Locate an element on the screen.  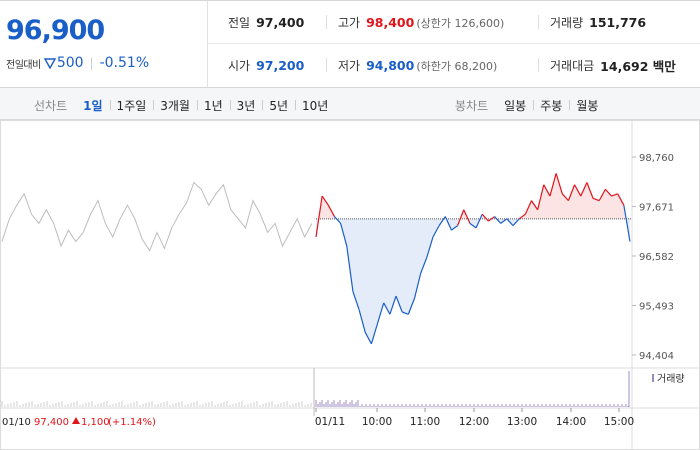
tab-line-5: 3년 is located at coordinates (246, 105).